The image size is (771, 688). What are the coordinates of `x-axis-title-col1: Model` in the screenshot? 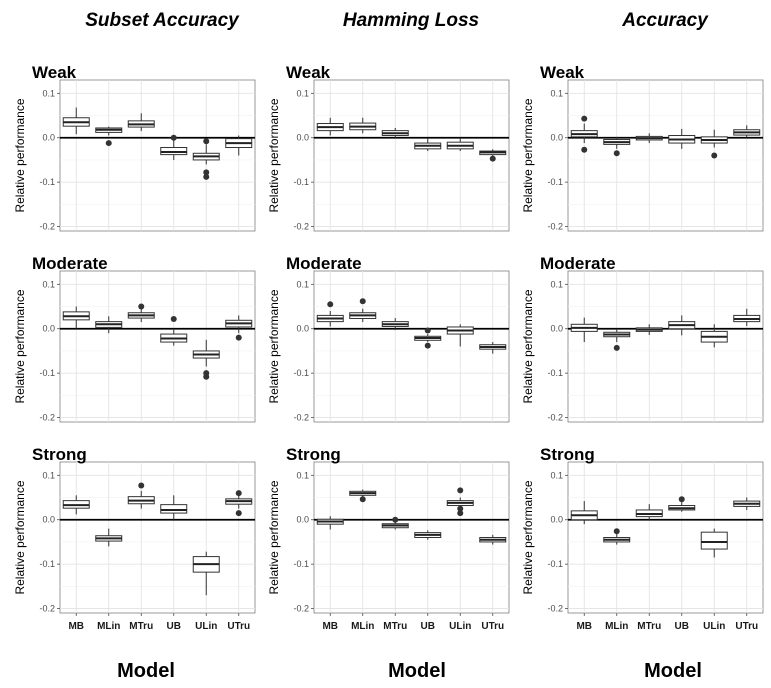 It's located at (146, 671).